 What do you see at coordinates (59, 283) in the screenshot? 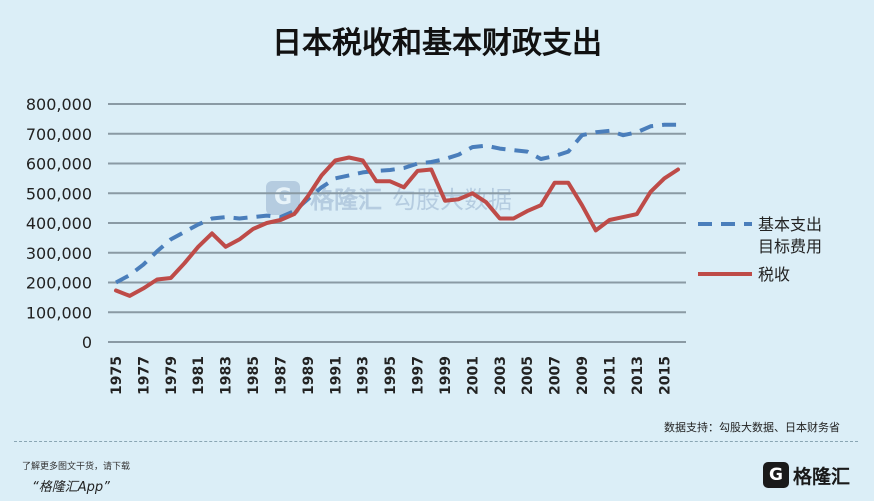
I see `y-tick-label: 200,000` at bounding box center [59, 283].